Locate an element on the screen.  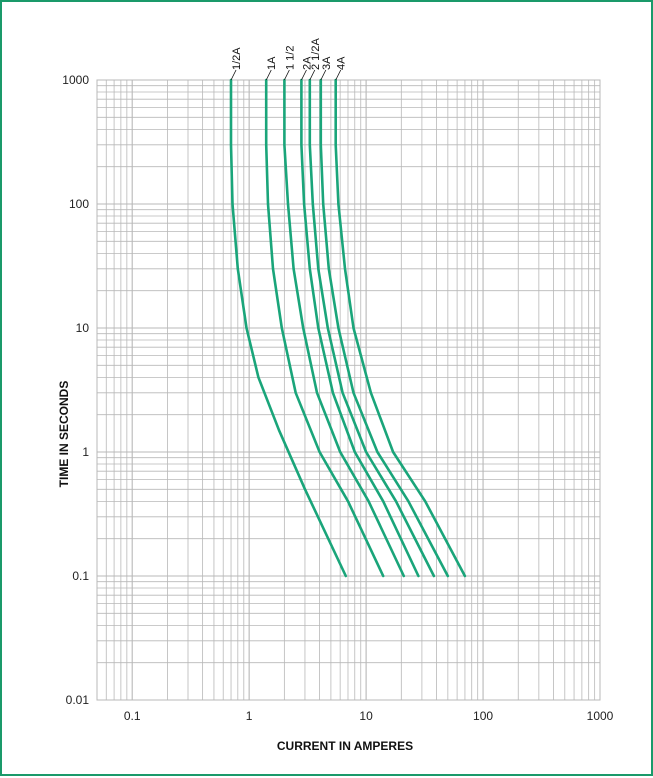
x-tick-label: 100 is located at coordinates (483, 716).